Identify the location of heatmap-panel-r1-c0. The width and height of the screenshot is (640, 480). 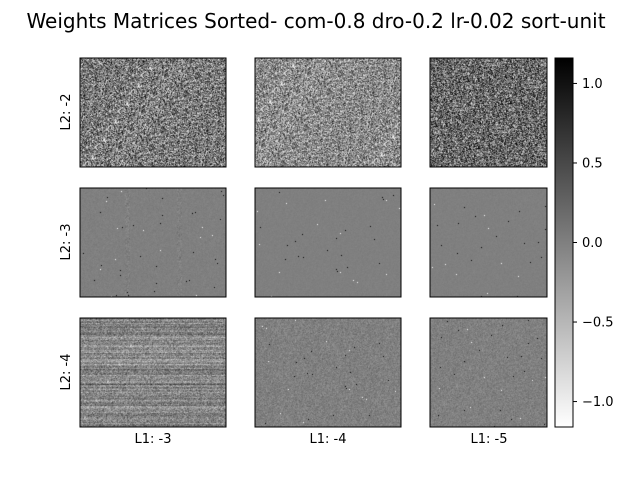
(153, 242).